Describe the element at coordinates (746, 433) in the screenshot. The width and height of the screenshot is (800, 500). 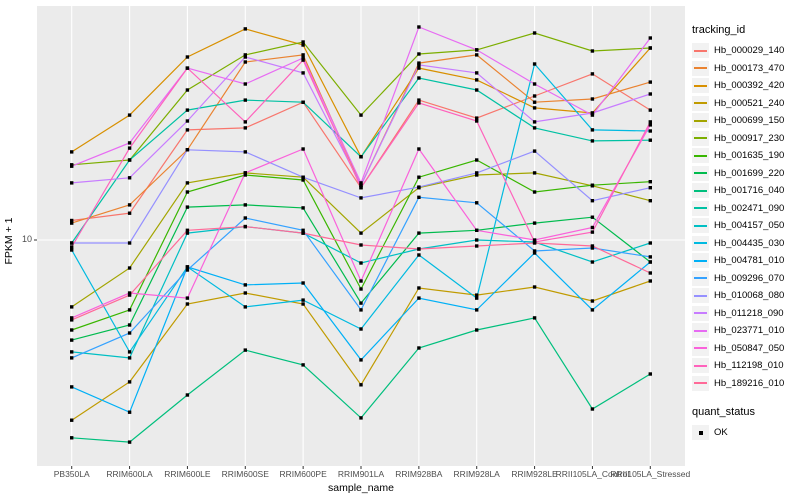
I see `legend-item-ok: OK` at that location.